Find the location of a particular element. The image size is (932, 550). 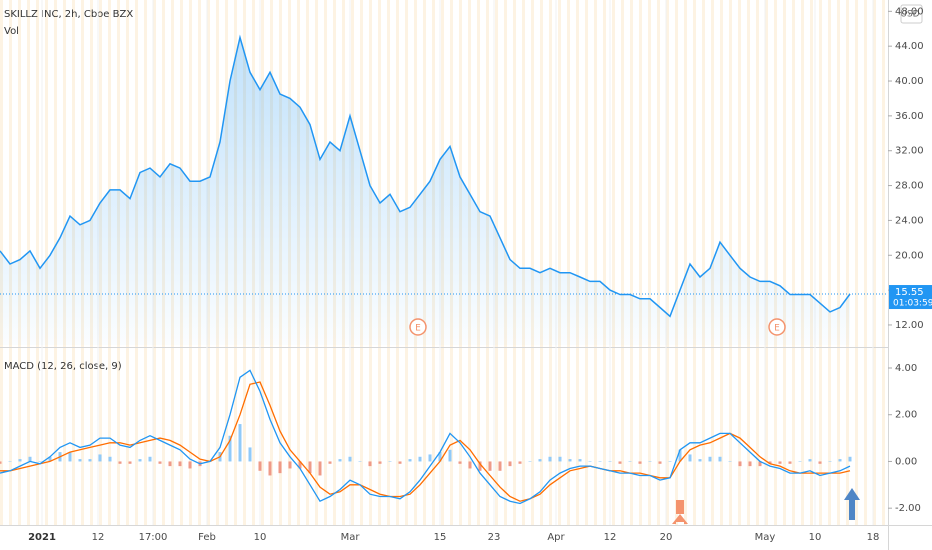

y-tick-label: 2.00 is located at coordinates (906, 415).